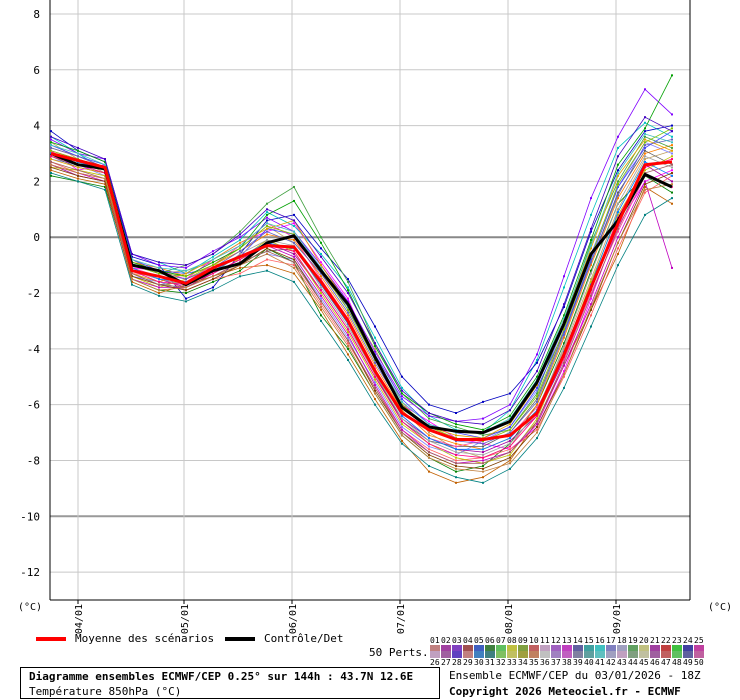 This screenshot has height=700, width=740. What do you see at coordinates (304, 638) in the screenshot?
I see `legend-control-label: Contrôle/Det` at bounding box center [304, 638].